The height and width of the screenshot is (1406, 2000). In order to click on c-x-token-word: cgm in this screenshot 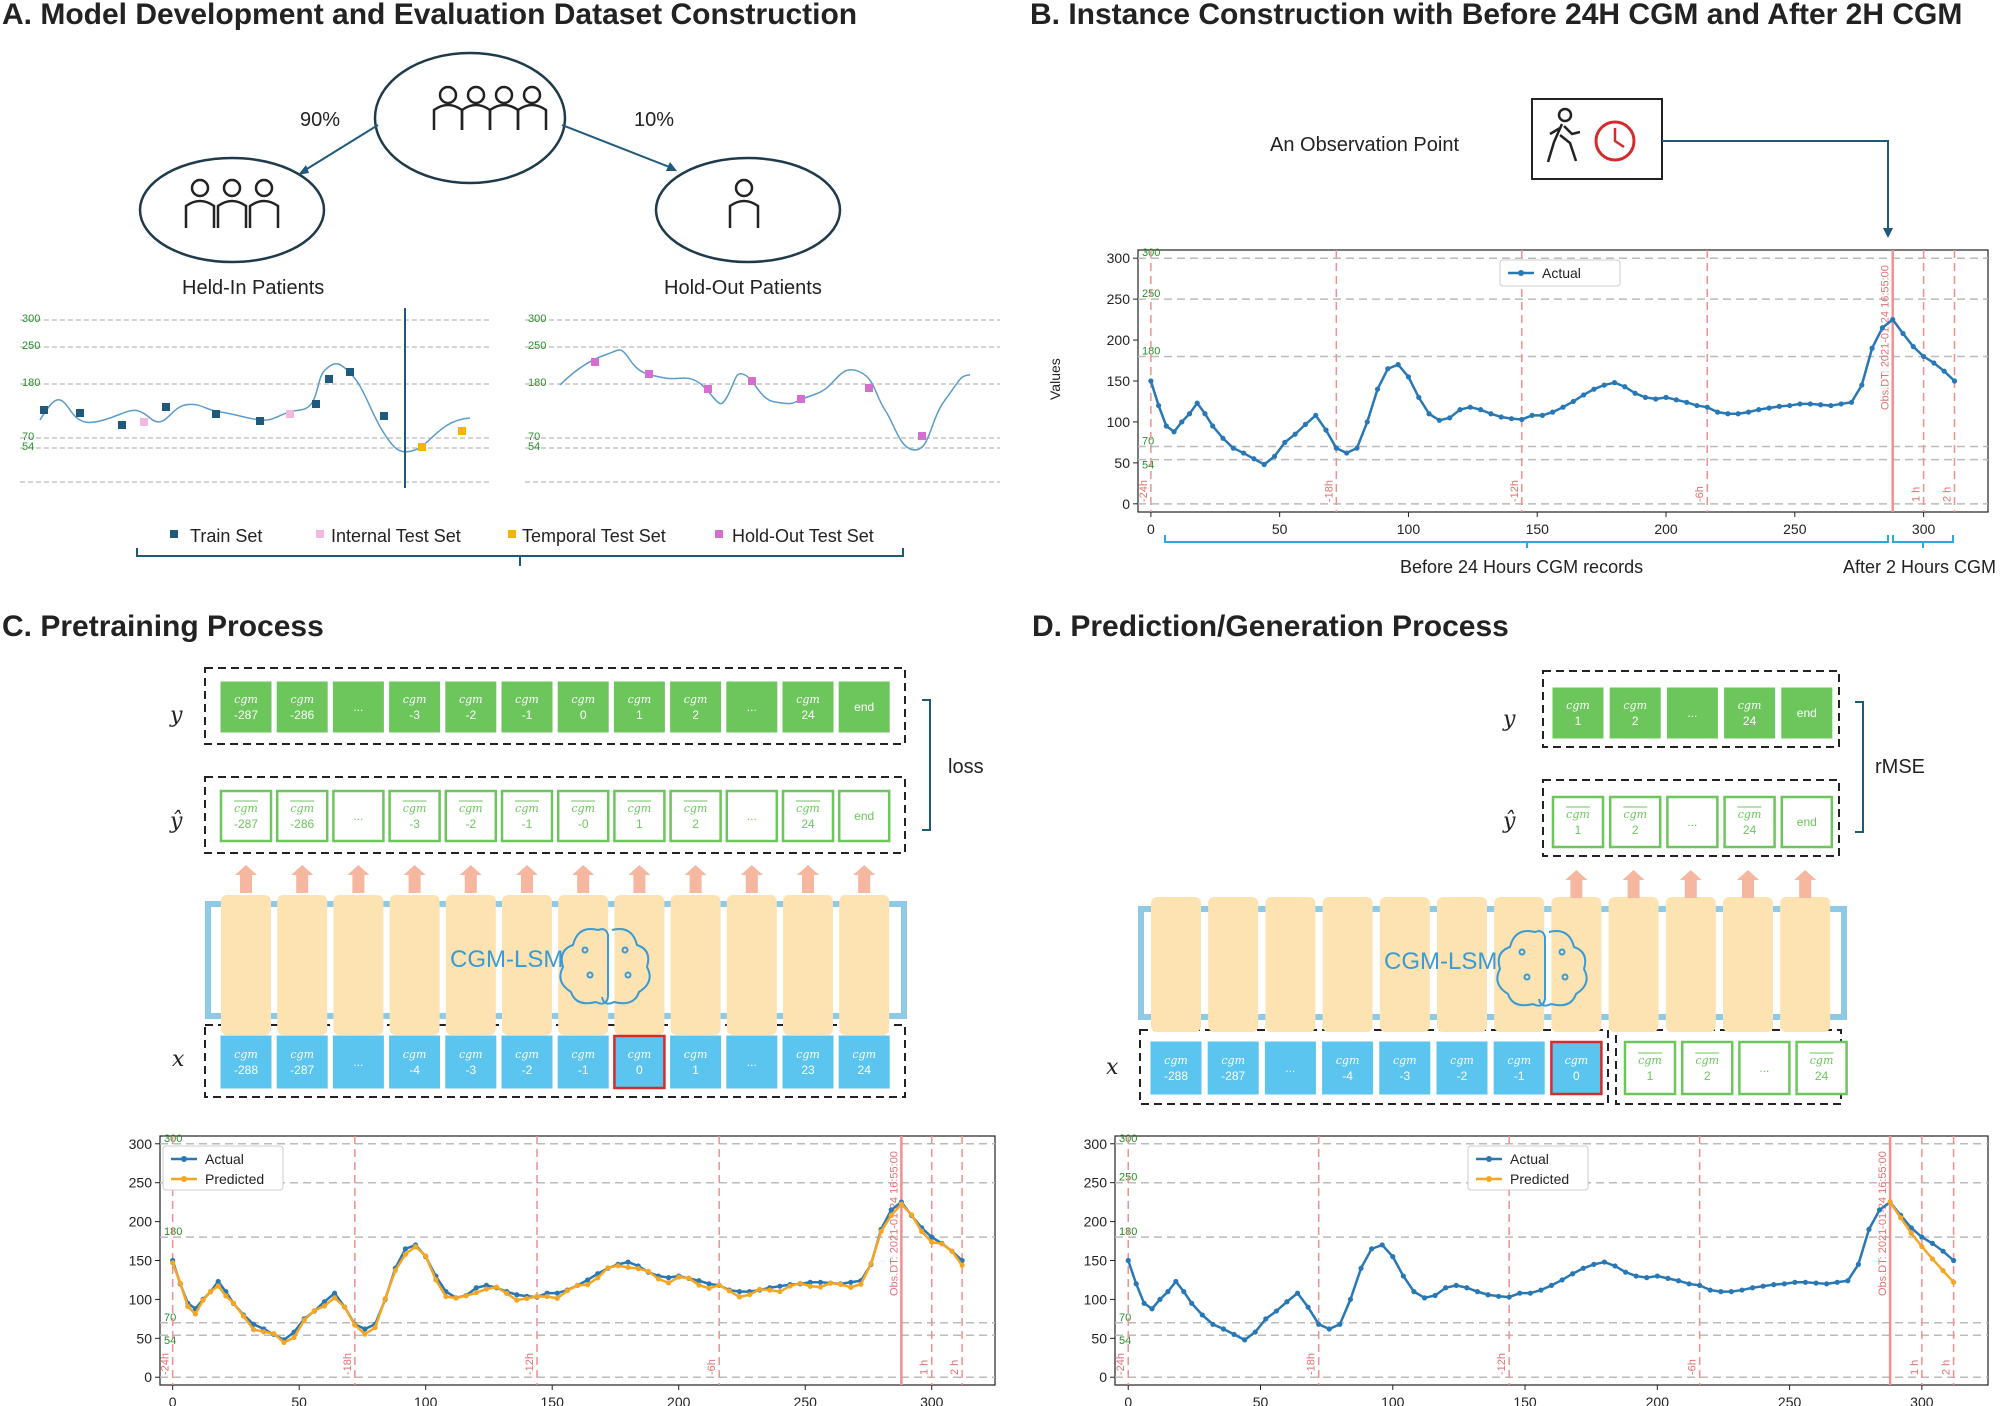, I will do `click(527, 1054)`.